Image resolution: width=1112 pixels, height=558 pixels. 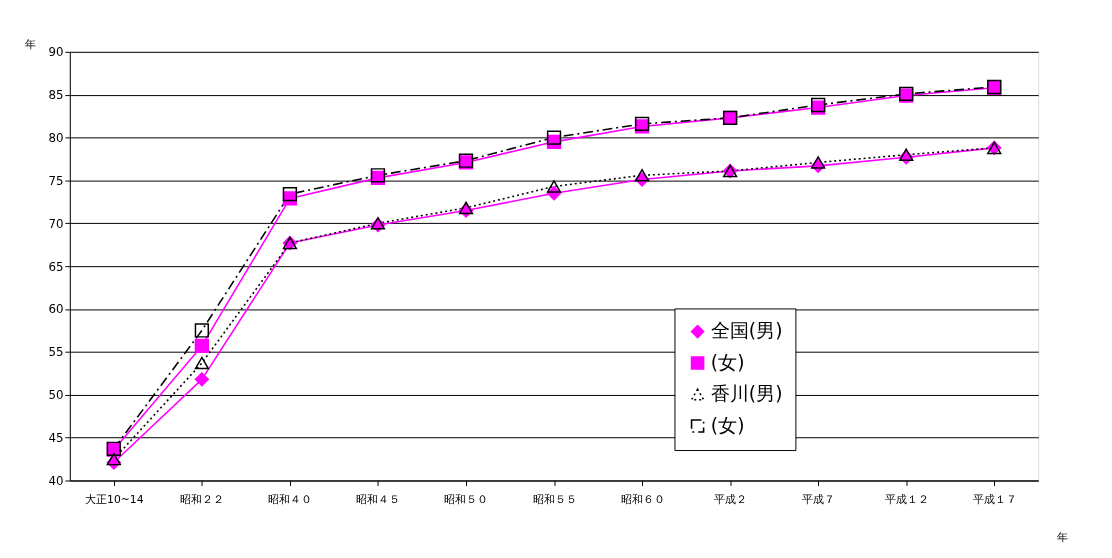 I want to click on x-tick-label: 平成７, so click(x=819, y=499).